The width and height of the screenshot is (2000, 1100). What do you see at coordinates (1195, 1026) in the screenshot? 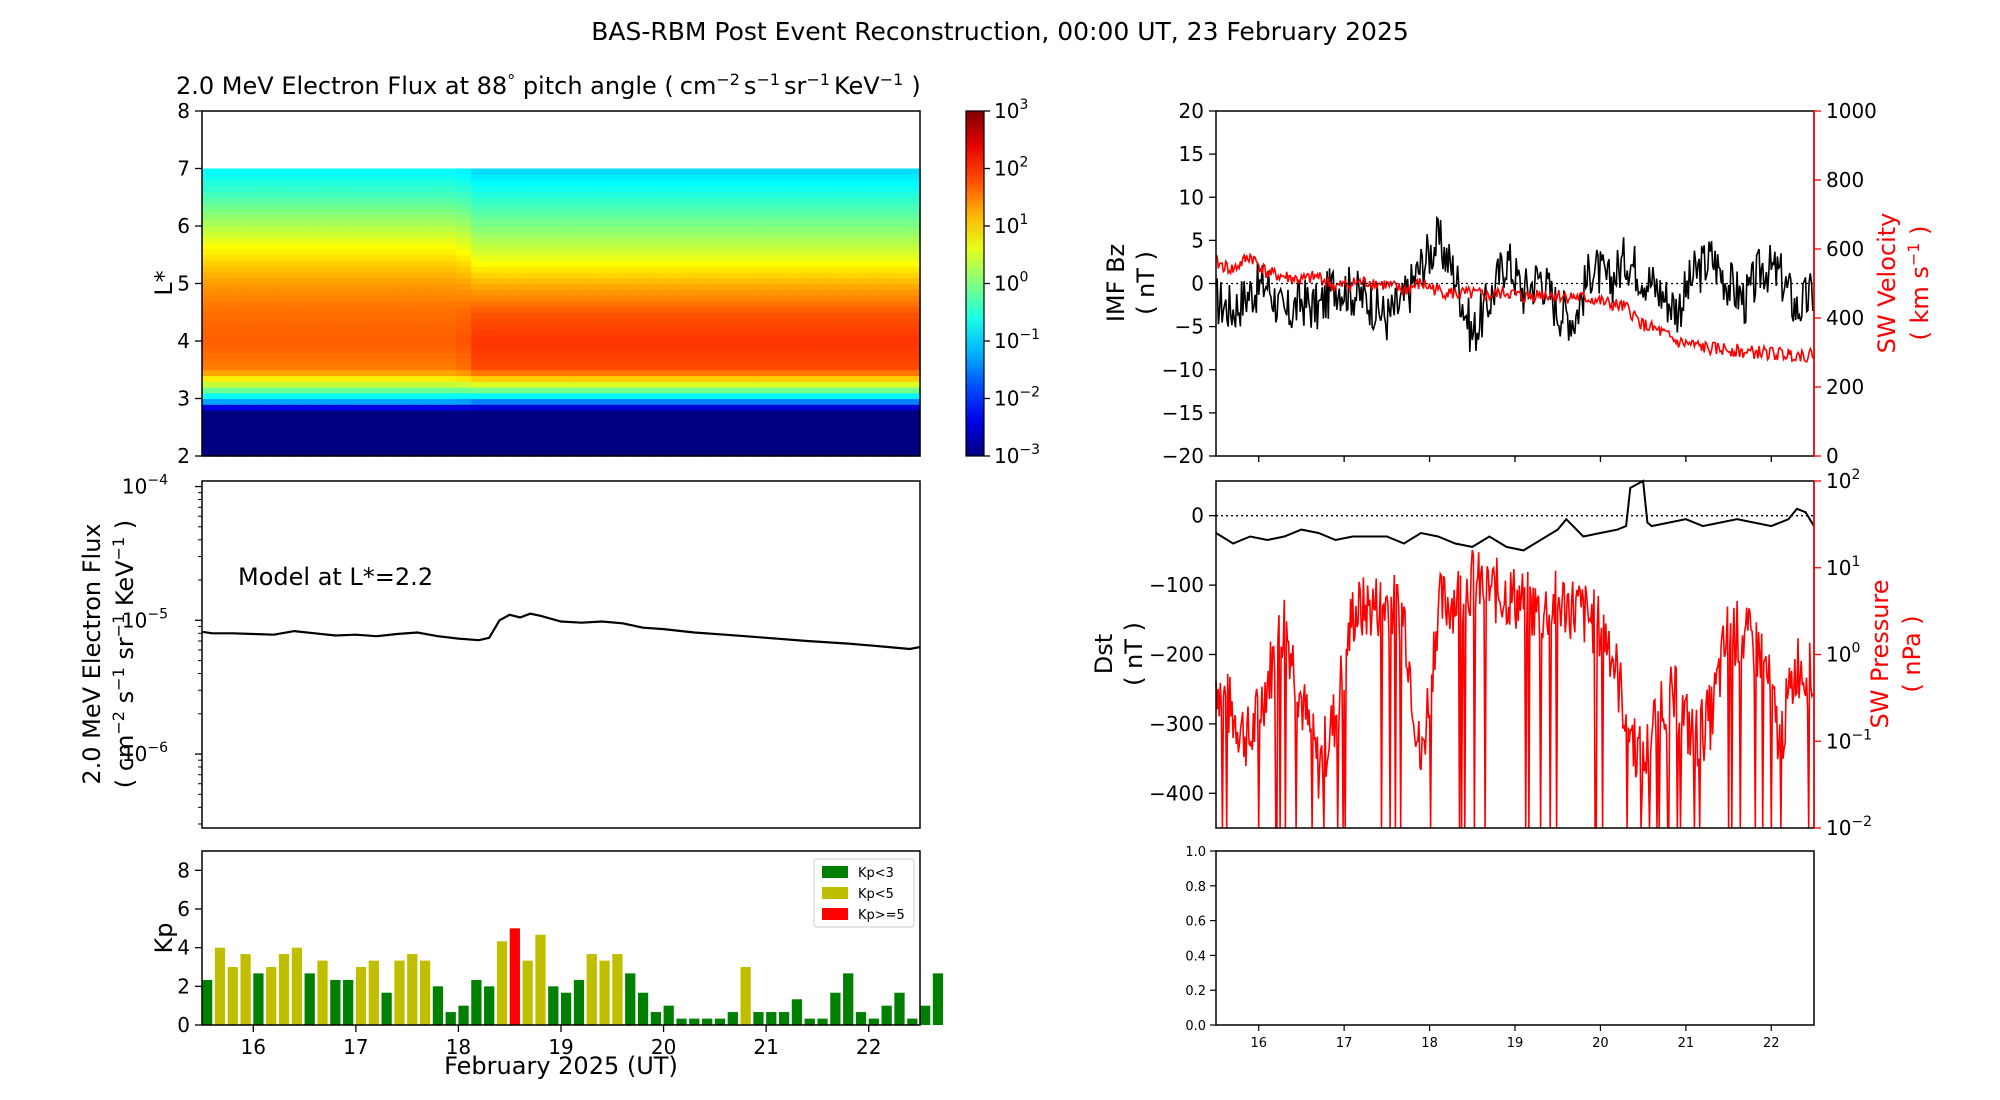
I see `empty-ytick-label: 0.0` at bounding box center [1195, 1026].